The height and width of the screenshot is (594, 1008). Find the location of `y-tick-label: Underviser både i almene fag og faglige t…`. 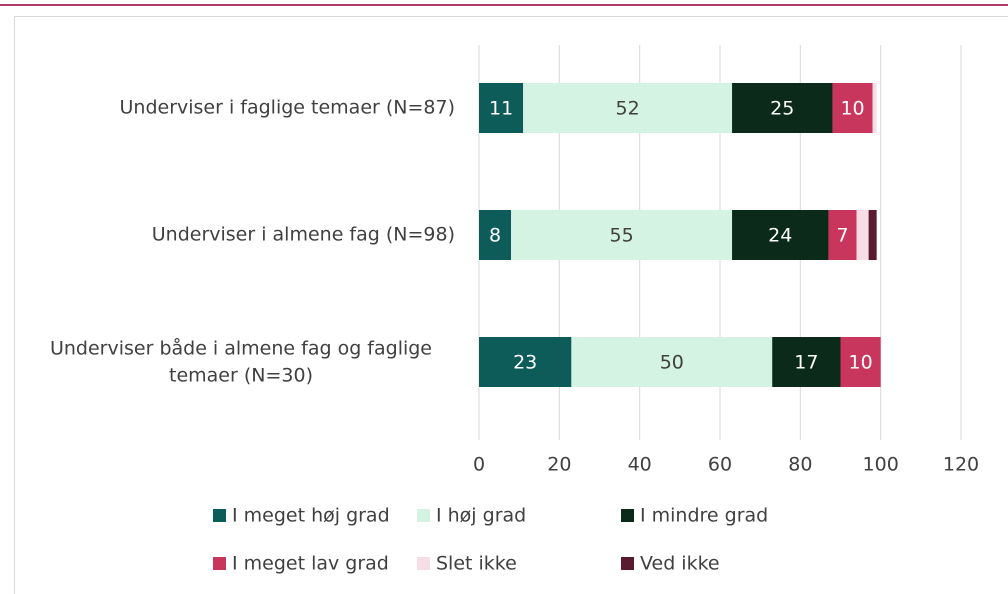

y-tick-label: Underviser både i almene fag og faglige t… is located at coordinates (241, 361).